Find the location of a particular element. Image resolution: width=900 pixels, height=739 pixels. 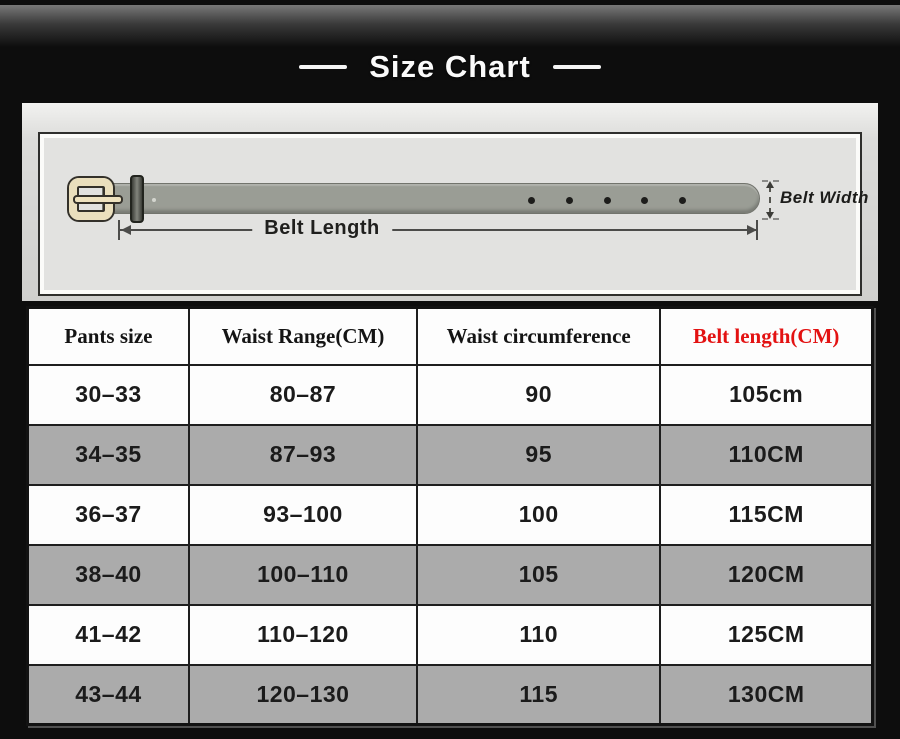

table-cell: 100–110 is located at coordinates (303, 574).